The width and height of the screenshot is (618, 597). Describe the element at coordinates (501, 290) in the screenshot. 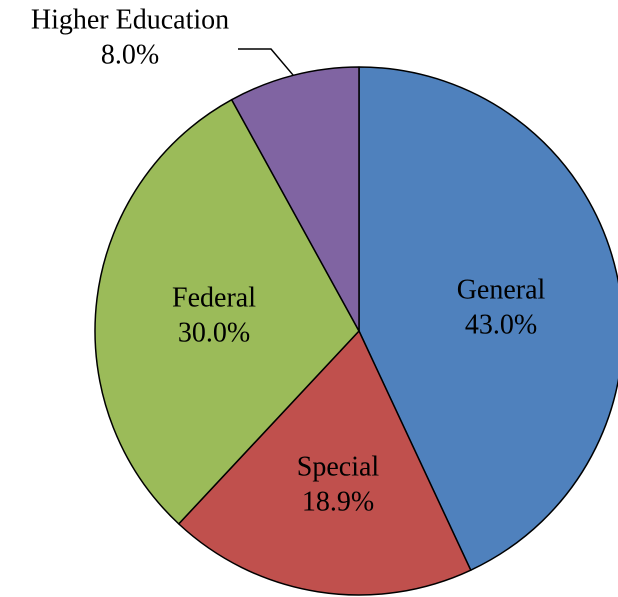

I see `slice-label-general: General` at that location.